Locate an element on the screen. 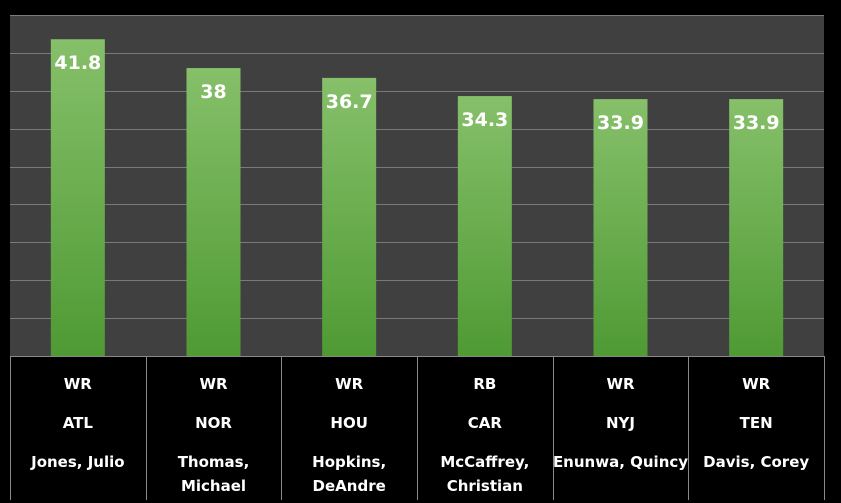  category-position-label: RB is located at coordinates (484, 384).